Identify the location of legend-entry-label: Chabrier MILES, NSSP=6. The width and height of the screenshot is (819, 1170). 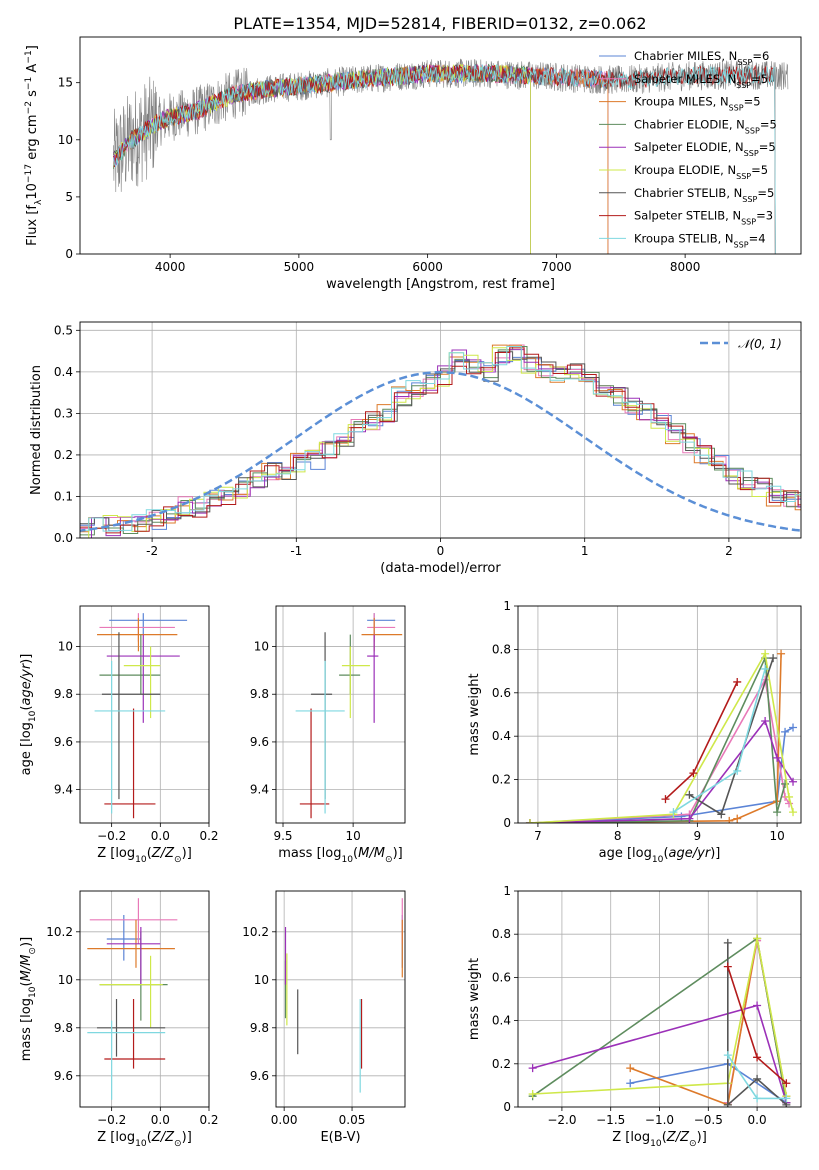
(701, 58).